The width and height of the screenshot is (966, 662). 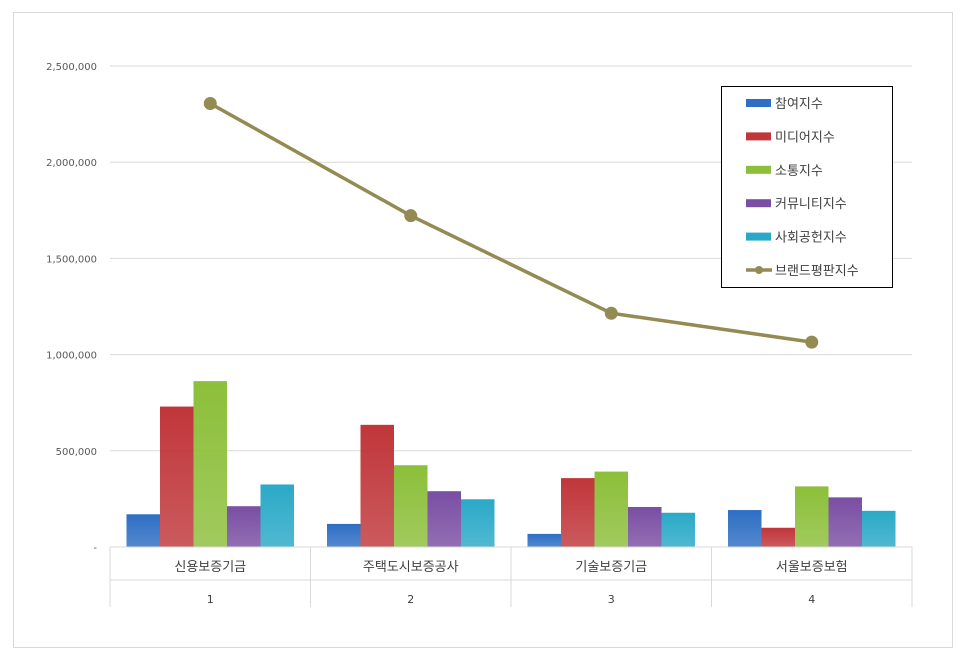 I want to click on x-category-number: 2, so click(x=410, y=599).